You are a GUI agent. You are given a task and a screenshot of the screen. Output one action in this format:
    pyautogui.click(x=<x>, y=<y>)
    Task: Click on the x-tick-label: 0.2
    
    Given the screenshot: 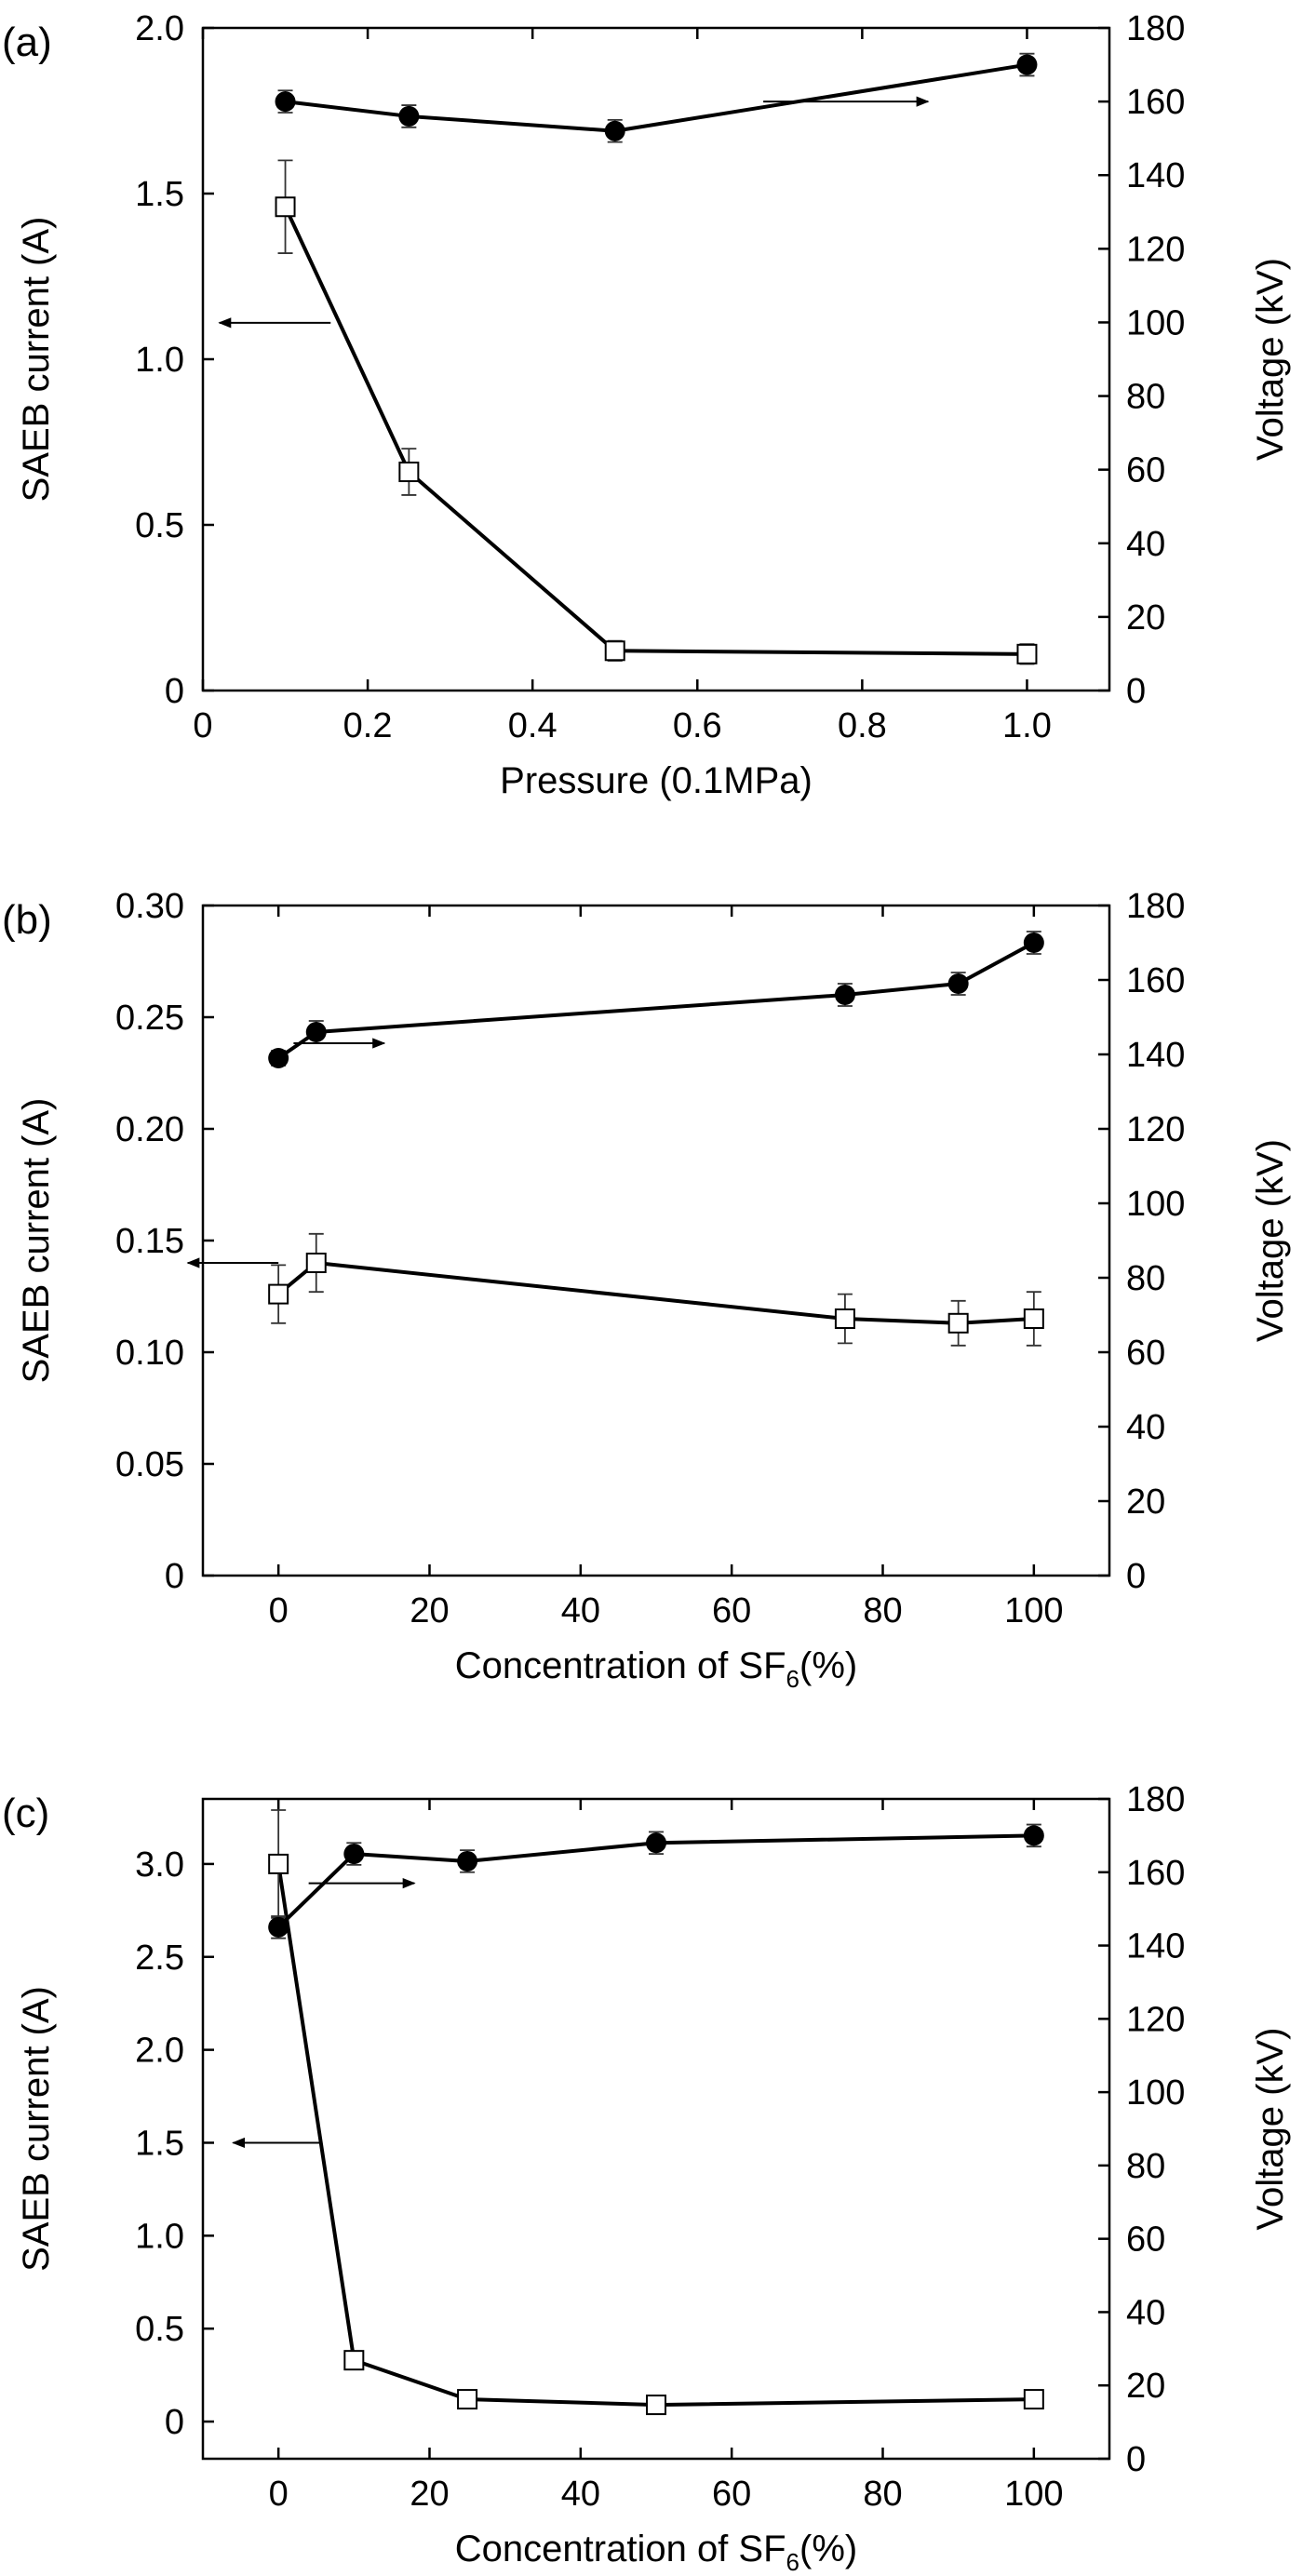 What is the action you would take?
    pyautogui.click(x=368, y=725)
    